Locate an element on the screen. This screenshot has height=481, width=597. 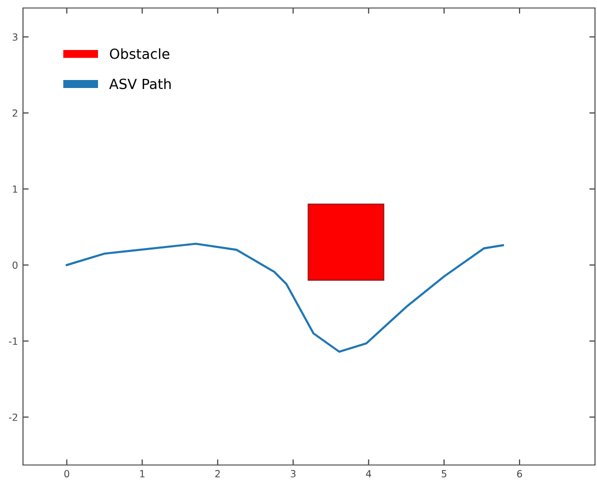
y-tick-label: -2 is located at coordinates (13, 417).